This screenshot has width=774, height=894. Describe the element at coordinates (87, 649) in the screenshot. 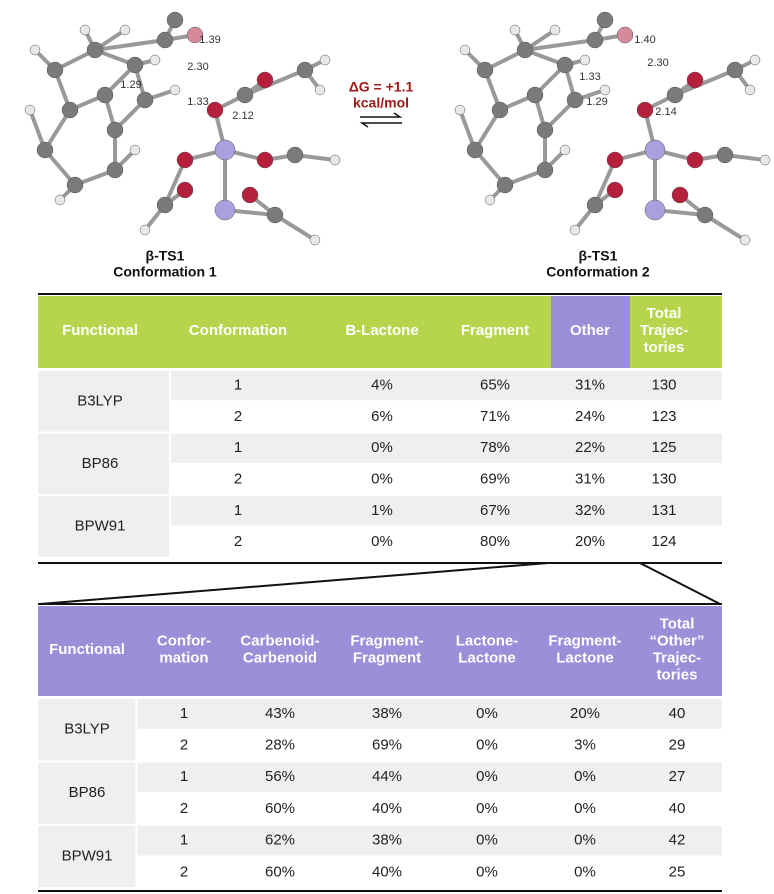

I see `column-header: Functional` at that location.